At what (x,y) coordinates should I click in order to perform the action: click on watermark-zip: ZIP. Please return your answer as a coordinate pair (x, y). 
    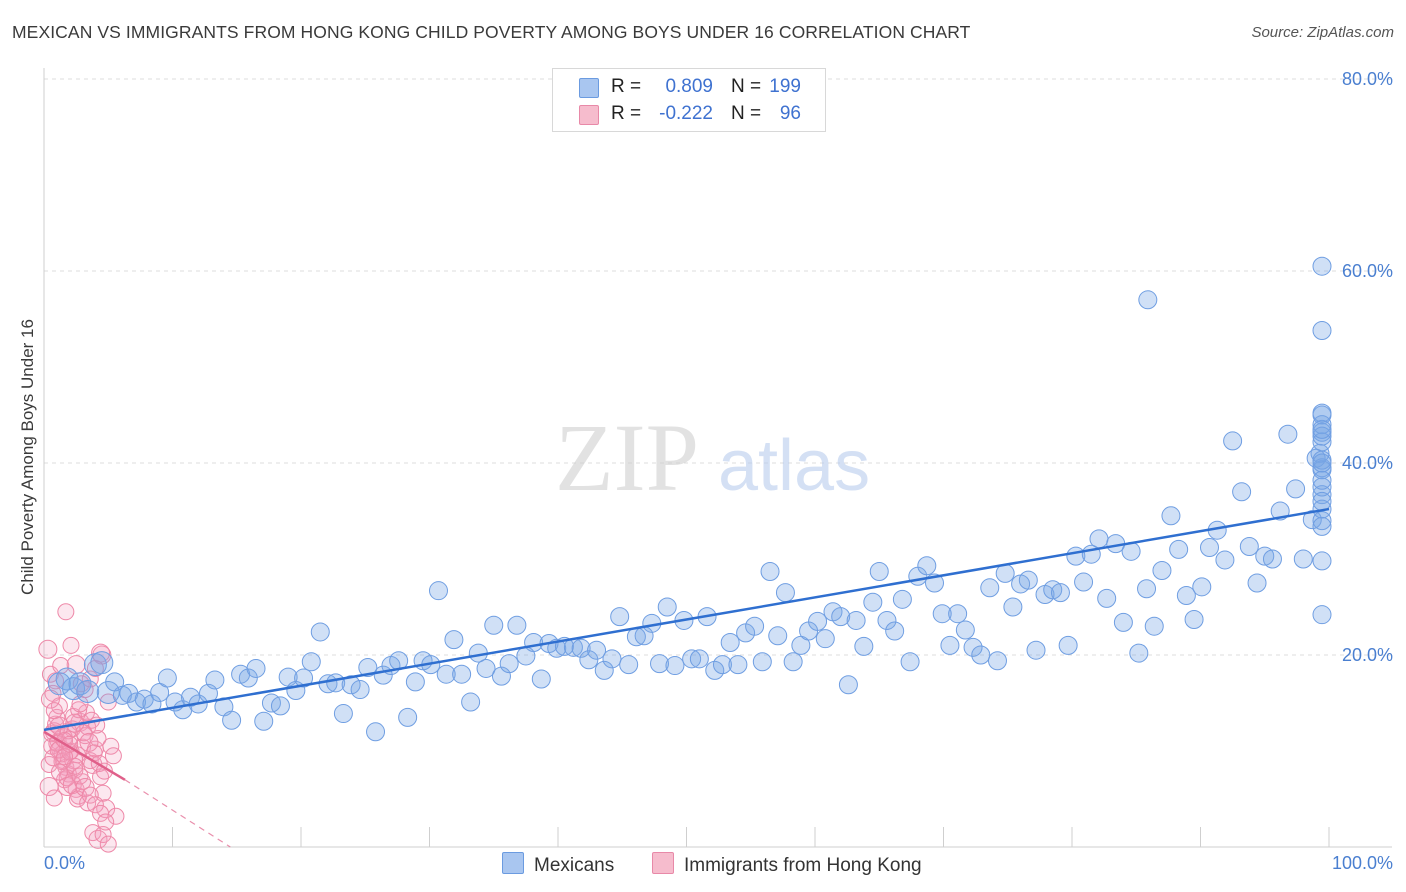
    Looking at the image, I should click on (627, 457).